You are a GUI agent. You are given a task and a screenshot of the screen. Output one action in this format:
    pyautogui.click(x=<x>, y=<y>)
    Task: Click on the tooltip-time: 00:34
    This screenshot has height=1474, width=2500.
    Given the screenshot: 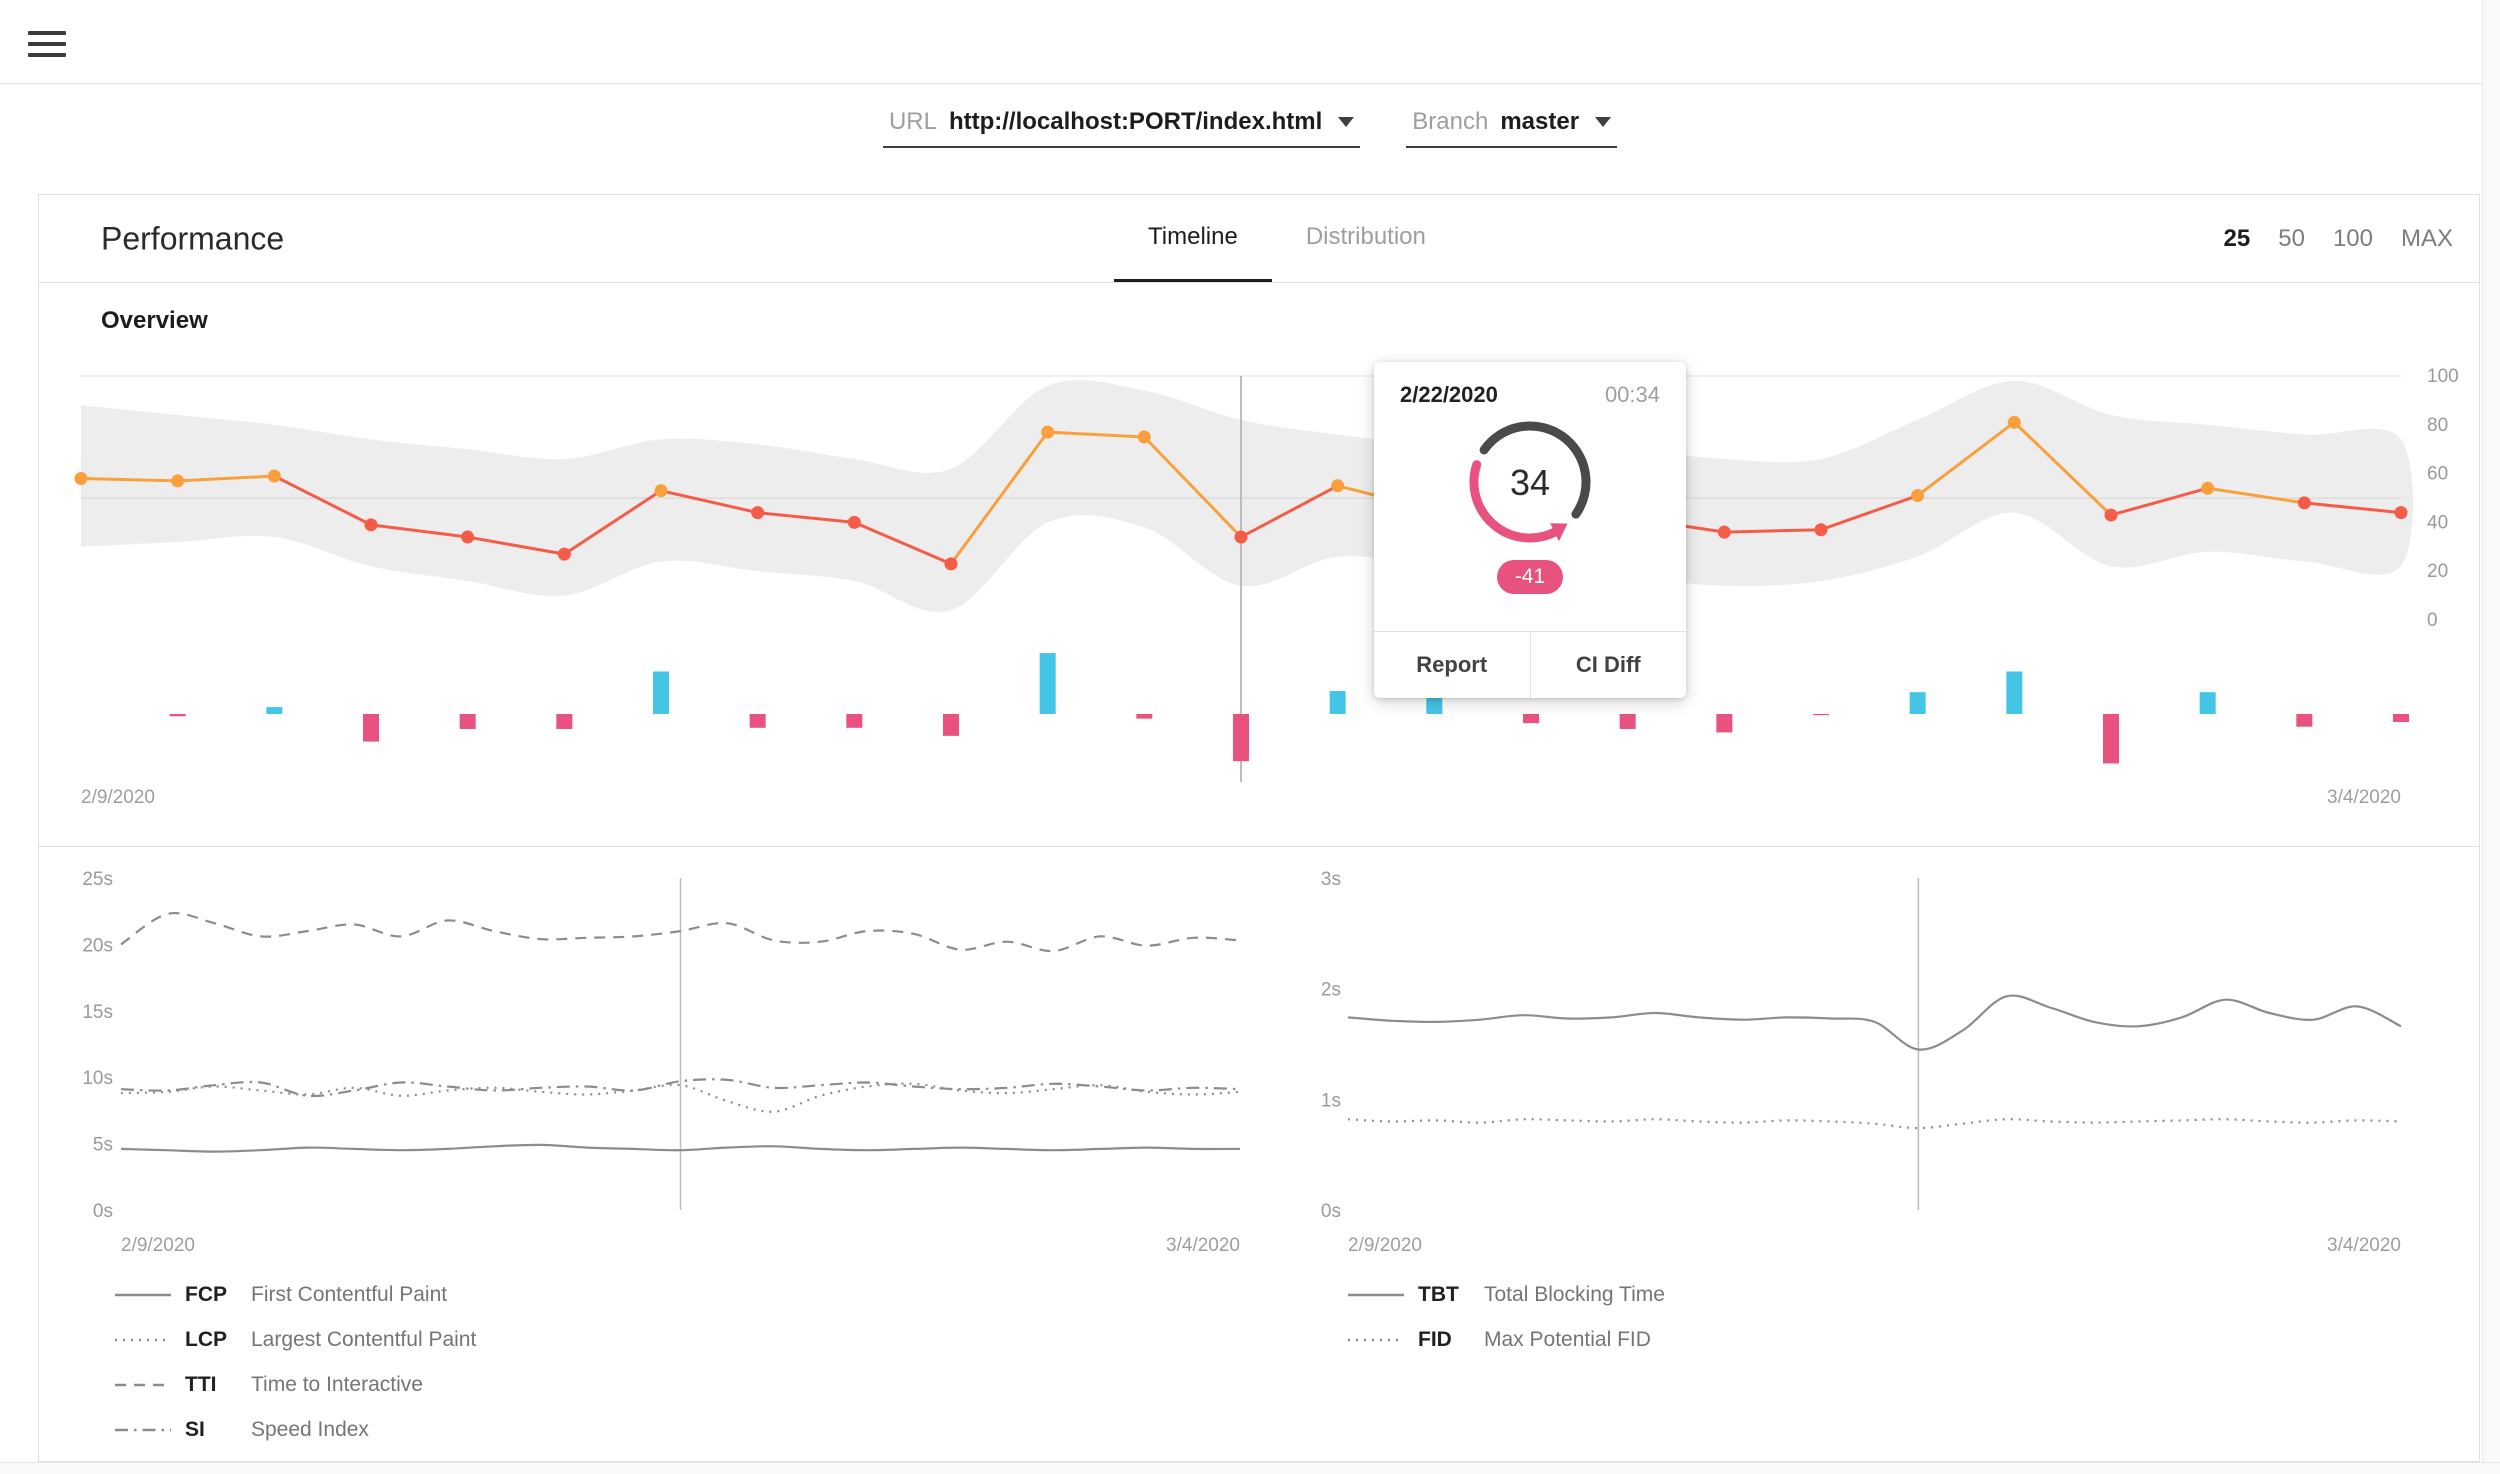 What is the action you would take?
    pyautogui.click(x=1632, y=394)
    